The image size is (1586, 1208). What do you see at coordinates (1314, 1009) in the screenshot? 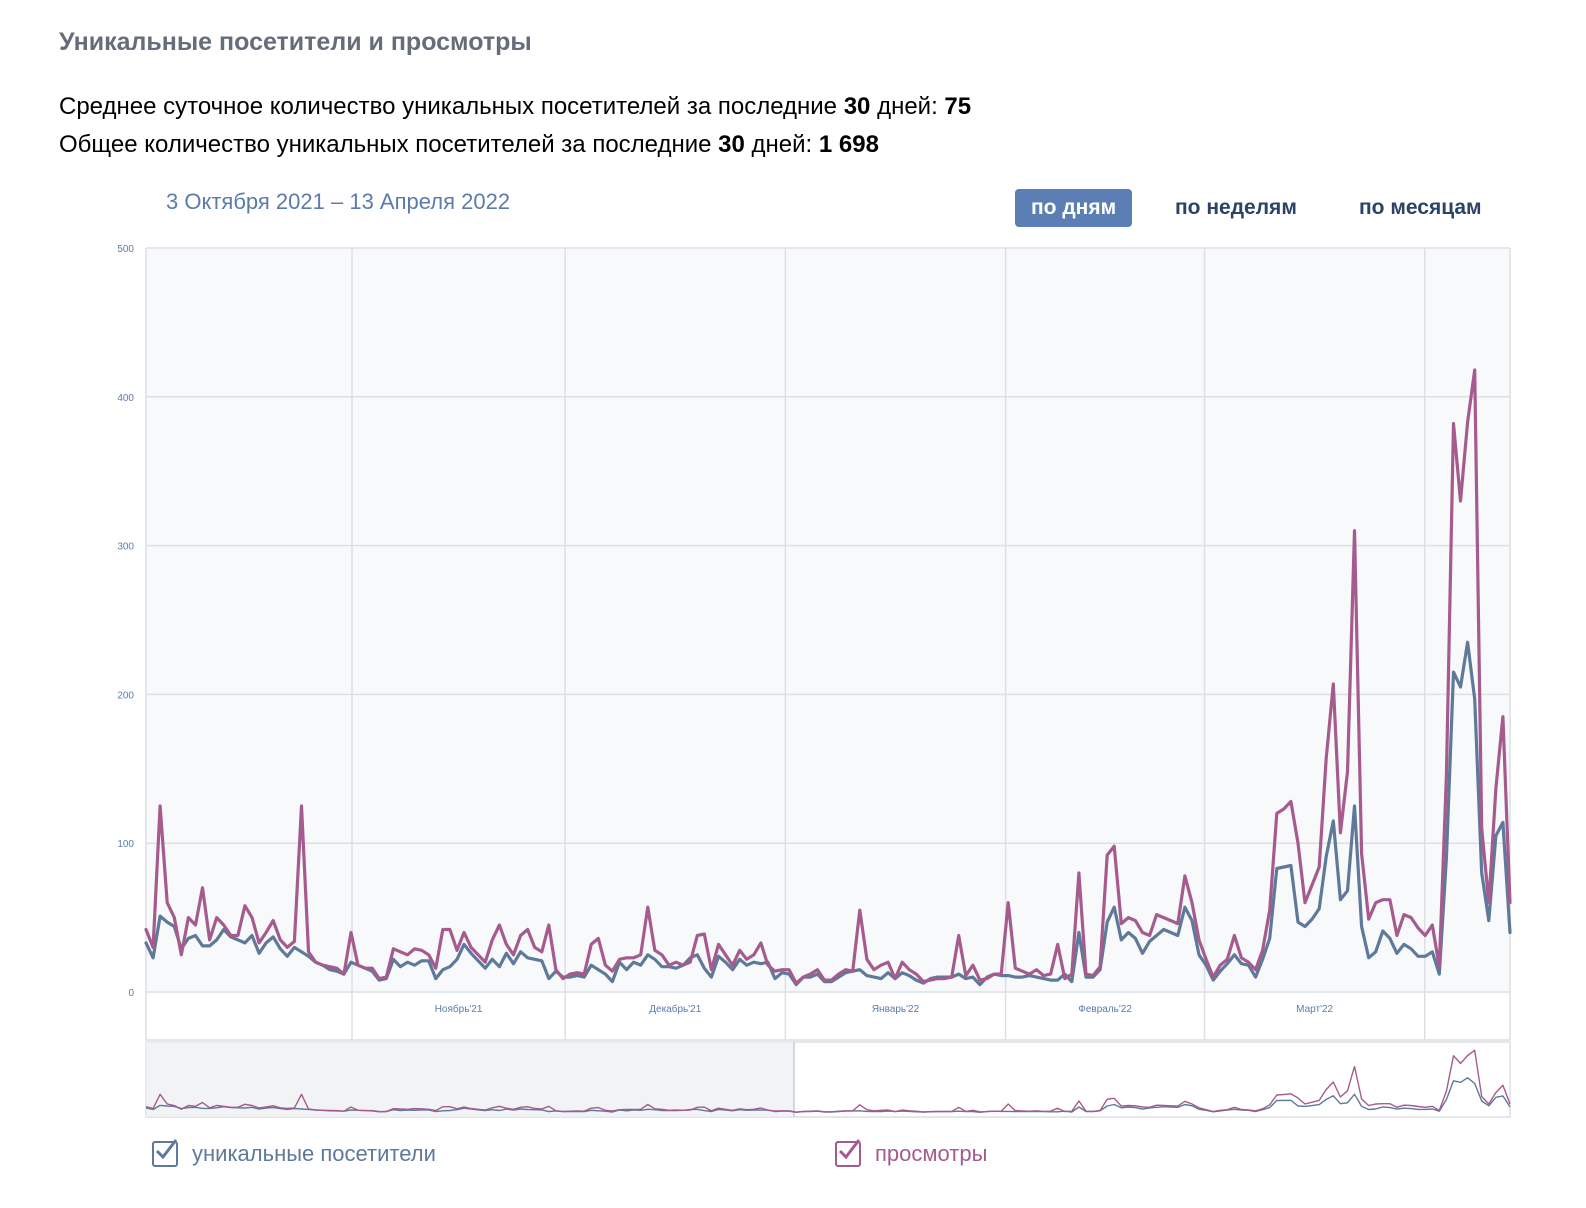
I see `x-tick-label: Март'22` at bounding box center [1314, 1009].